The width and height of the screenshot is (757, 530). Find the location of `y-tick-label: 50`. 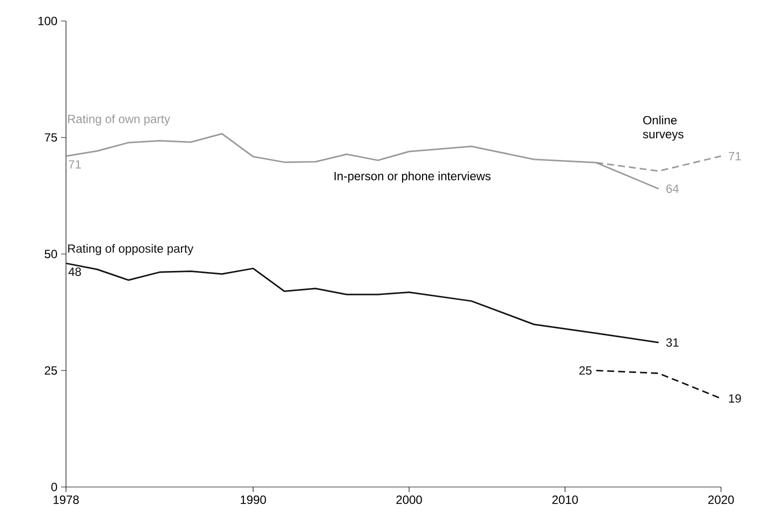

y-tick-label: 50 is located at coordinates (51, 254).